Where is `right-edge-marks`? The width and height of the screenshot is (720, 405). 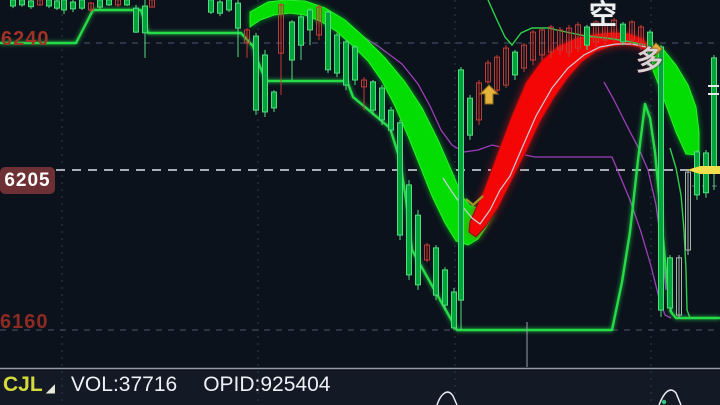 right-edge-marks is located at coordinates (713, 90).